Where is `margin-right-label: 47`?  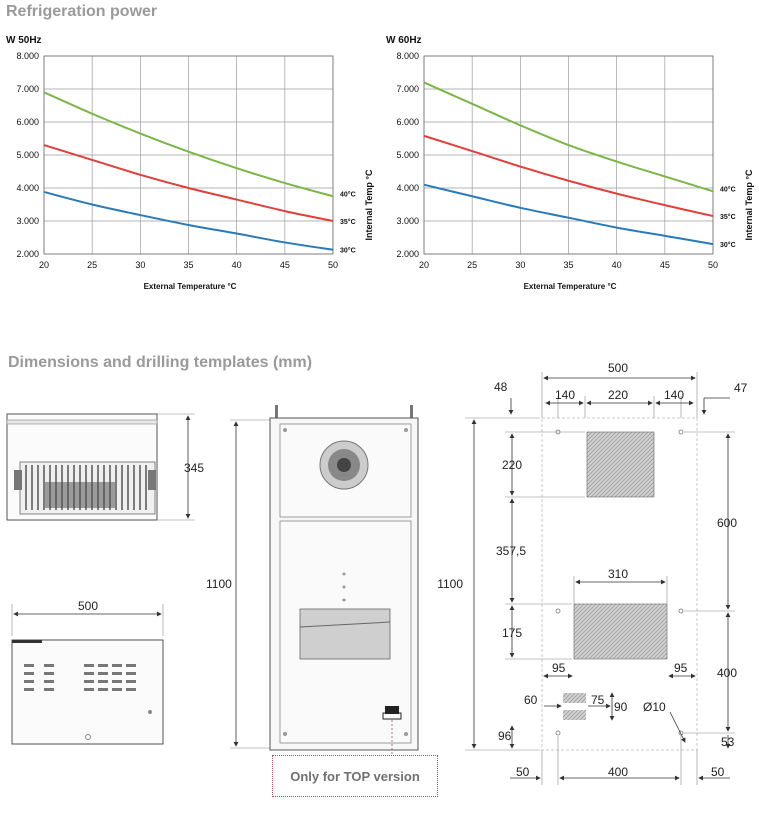 margin-right-label: 47 is located at coordinates (741, 388).